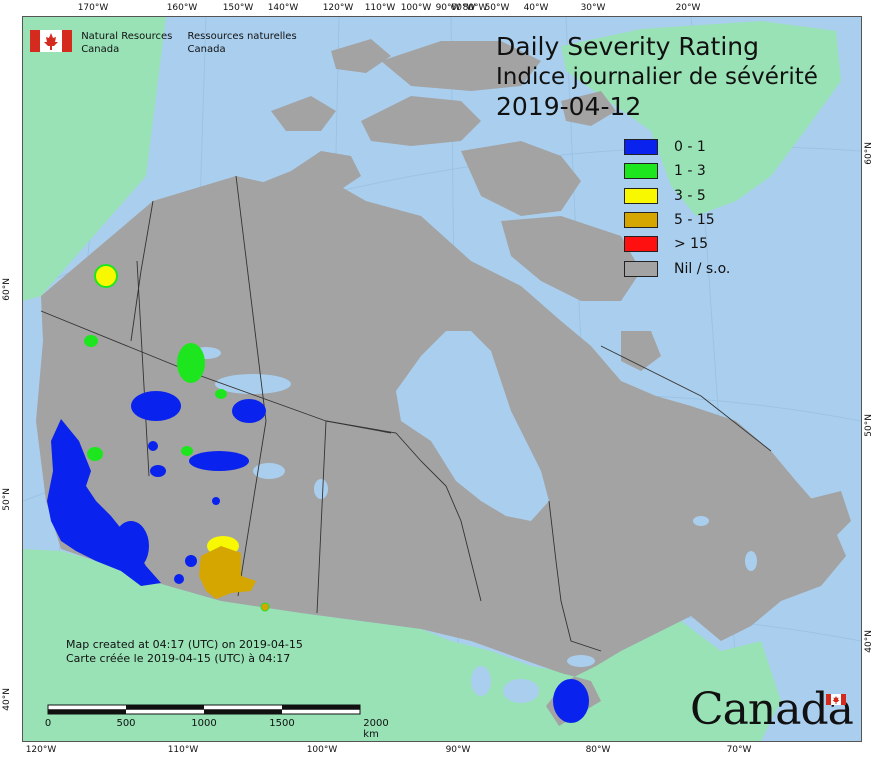 The image size is (880, 760). What do you see at coordinates (690, 147) in the screenshot?
I see `legend-label: 0 - 1` at bounding box center [690, 147].